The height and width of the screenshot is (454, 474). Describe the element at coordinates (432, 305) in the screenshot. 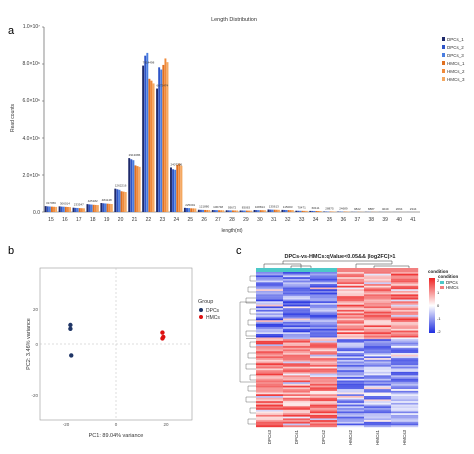

I see `heatmap-color-scale` at that location.